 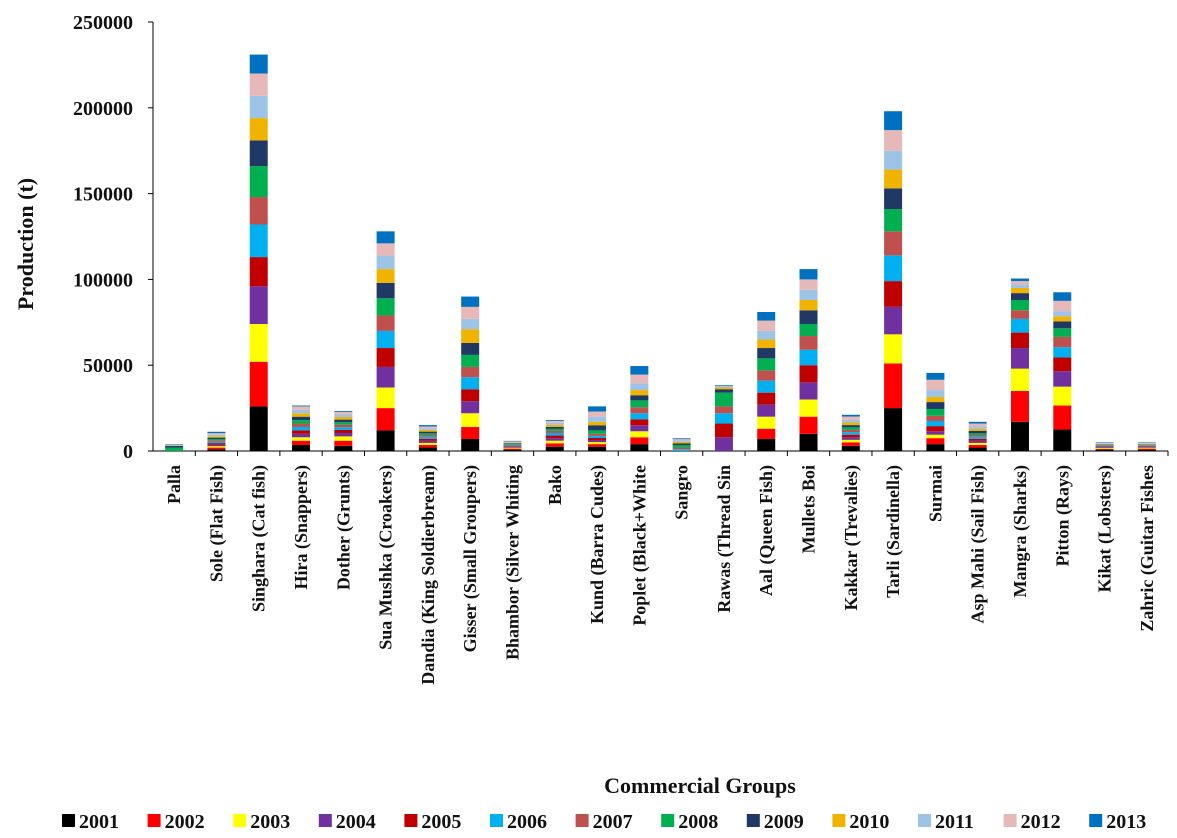 I want to click on legend-label: 2008, so click(x=698, y=822).